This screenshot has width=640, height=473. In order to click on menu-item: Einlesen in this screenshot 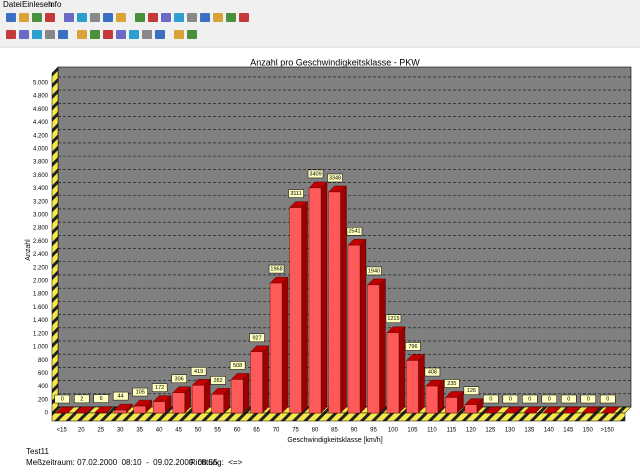, I will do `click(37, 4)`.